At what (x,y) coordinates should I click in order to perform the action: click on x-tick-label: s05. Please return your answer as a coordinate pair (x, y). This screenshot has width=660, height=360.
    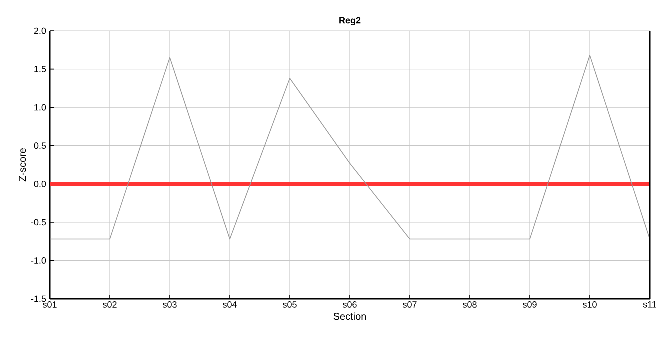
    Looking at the image, I should click on (290, 305).